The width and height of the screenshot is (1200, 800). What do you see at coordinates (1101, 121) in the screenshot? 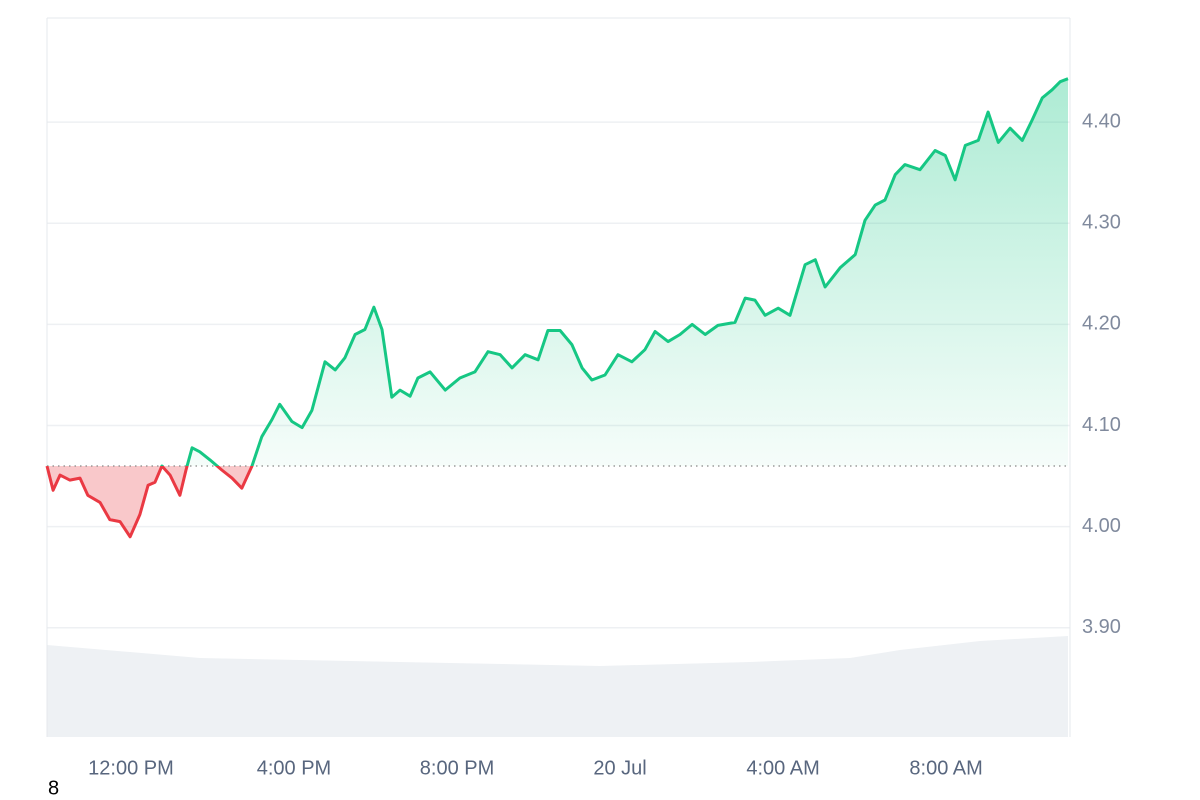
I see `y-tick-label: 4.40` at bounding box center [1101, 121].